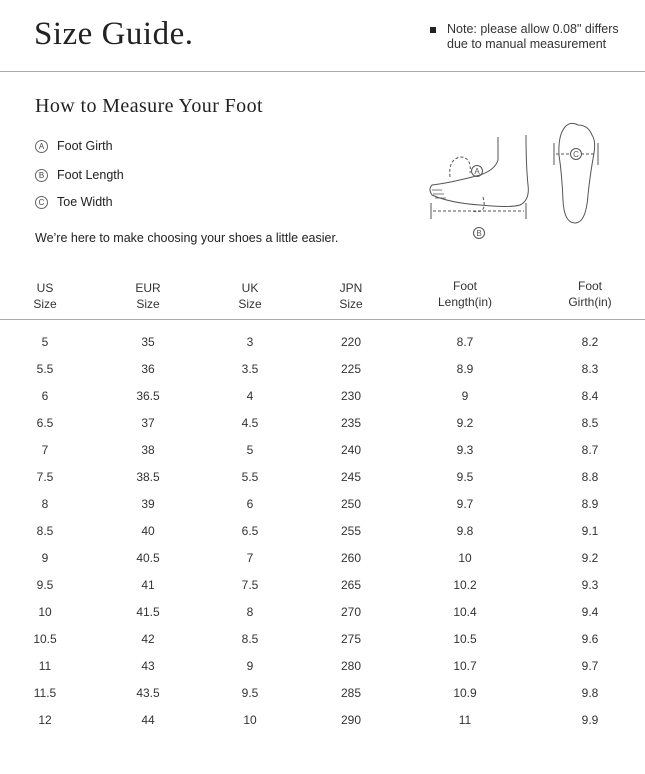  Describe the element at coordinates (148, 531) in the screenshot. I see `table-cell: 40` at that location.